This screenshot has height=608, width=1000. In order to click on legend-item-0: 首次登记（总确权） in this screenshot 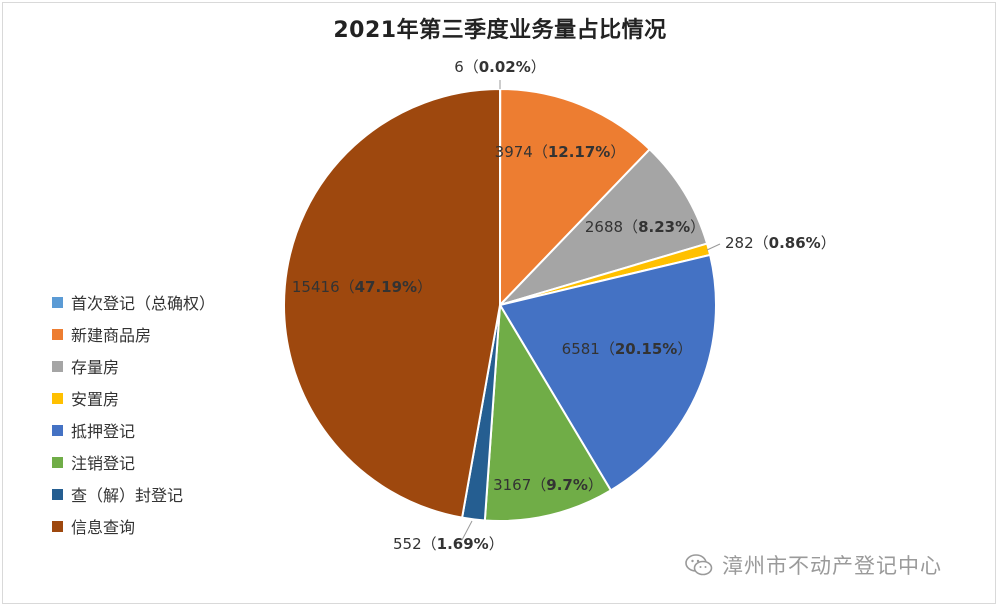, I will do `click(133, 302)`.